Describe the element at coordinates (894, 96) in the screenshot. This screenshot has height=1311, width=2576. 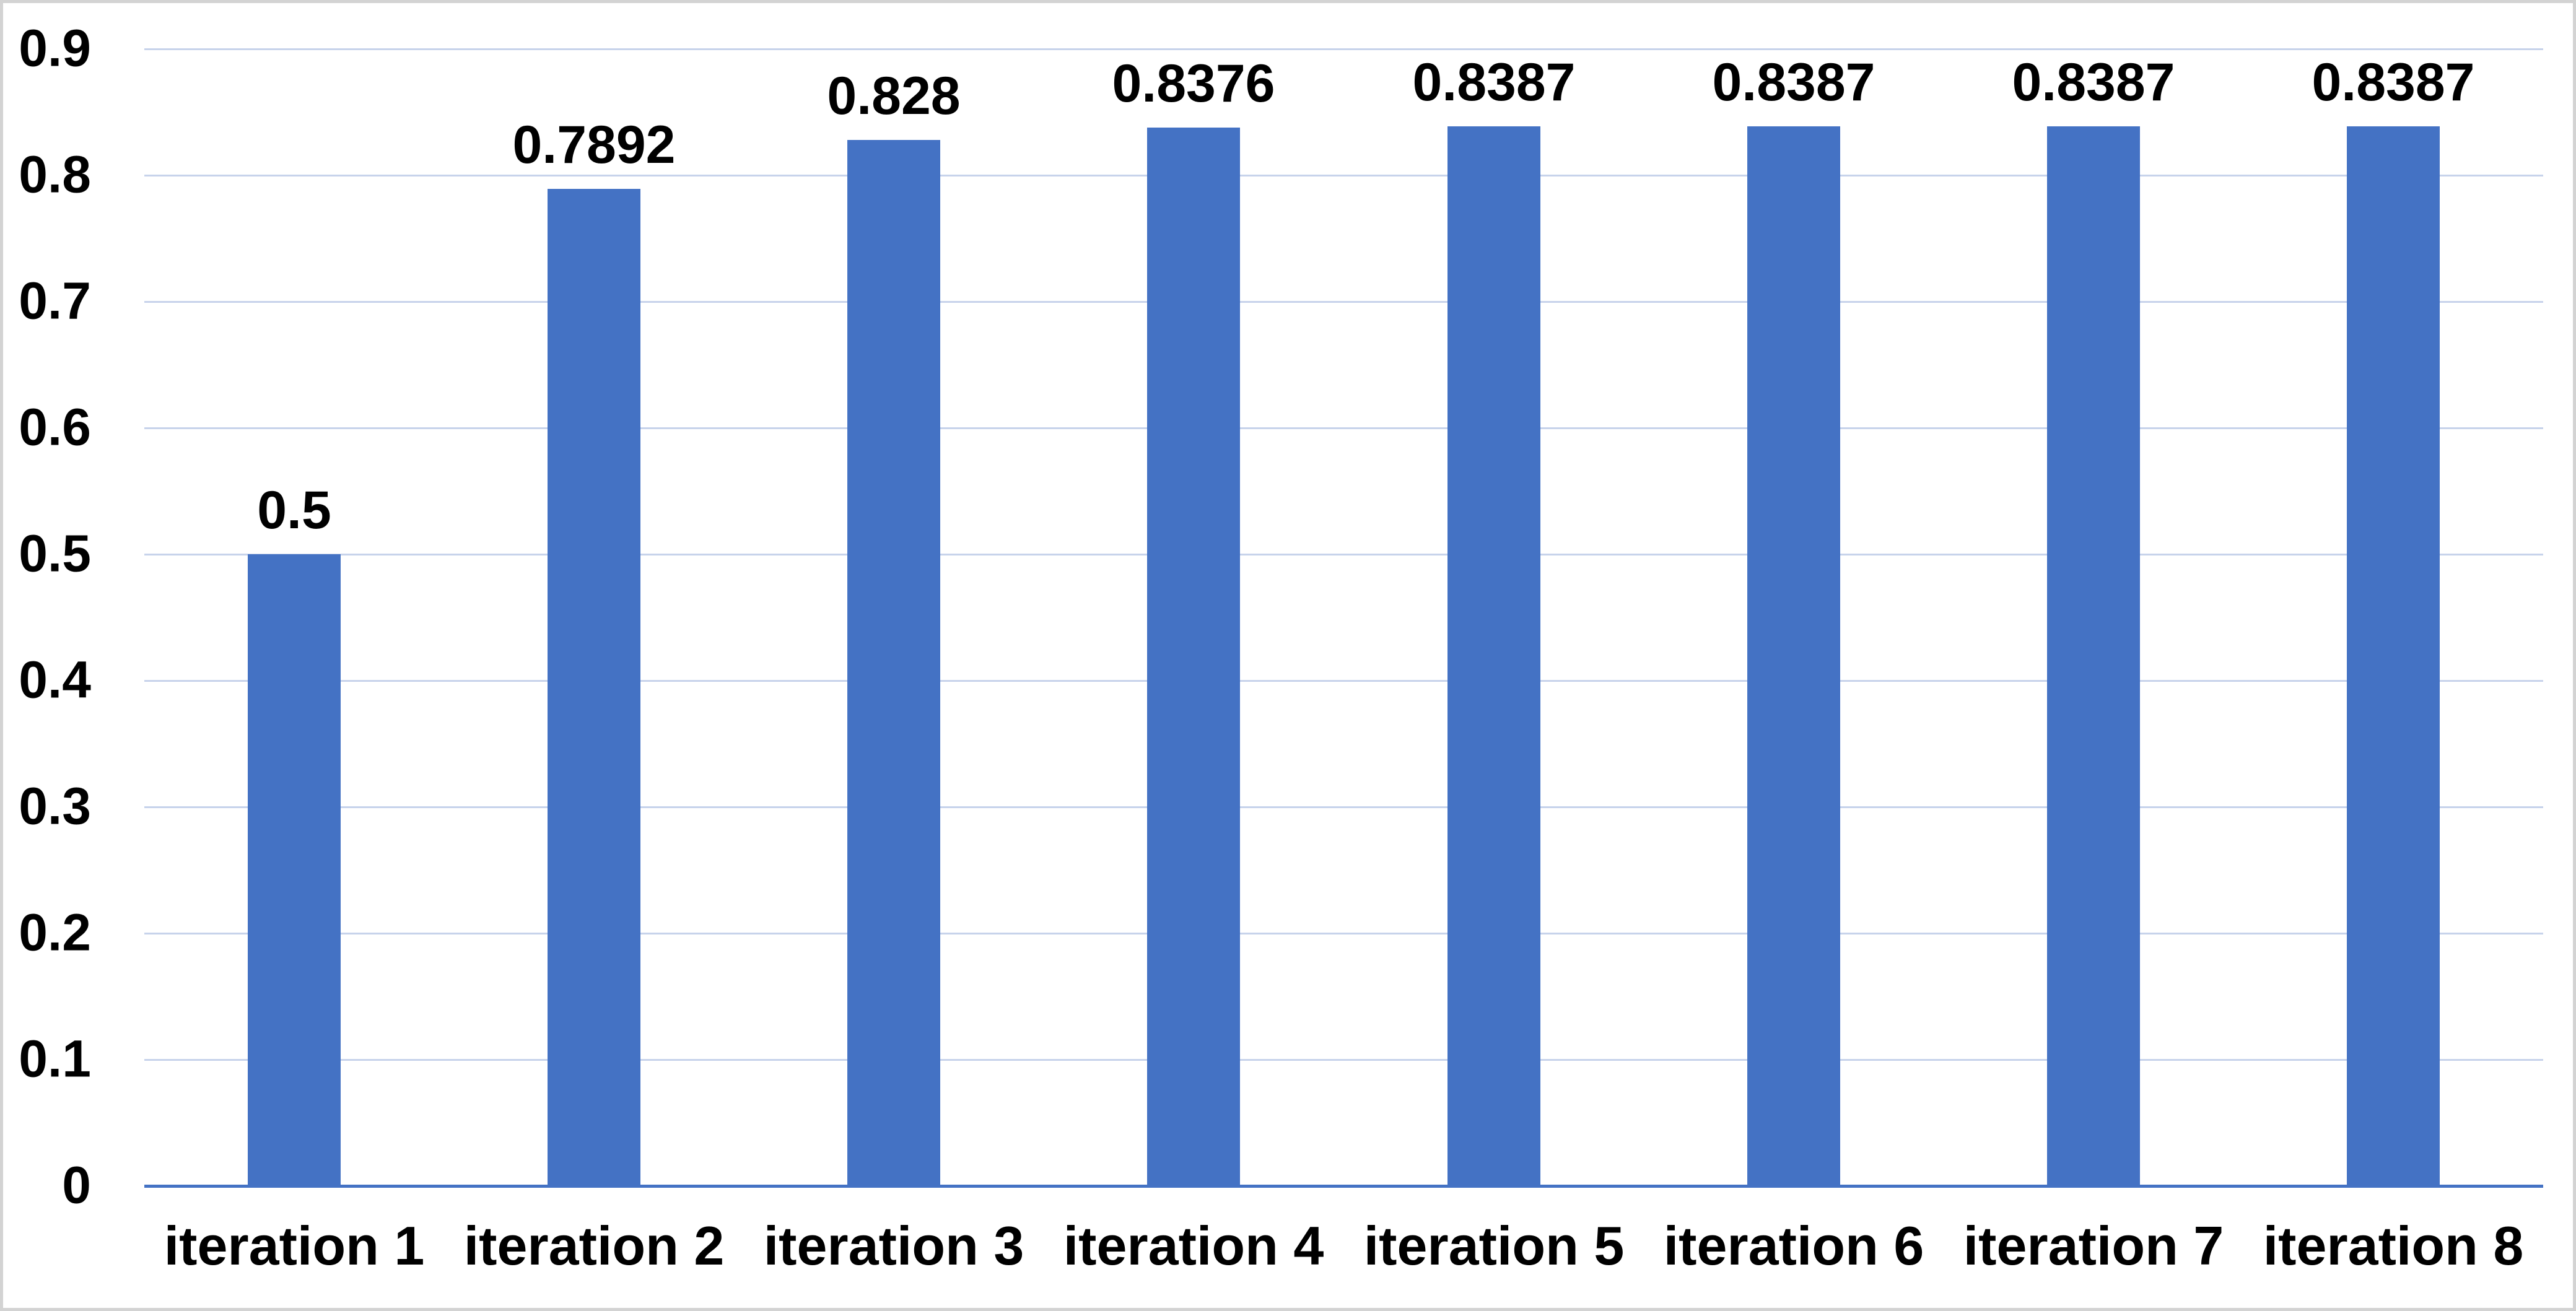
I see `bar-value-label-3: 0.828` at that location.